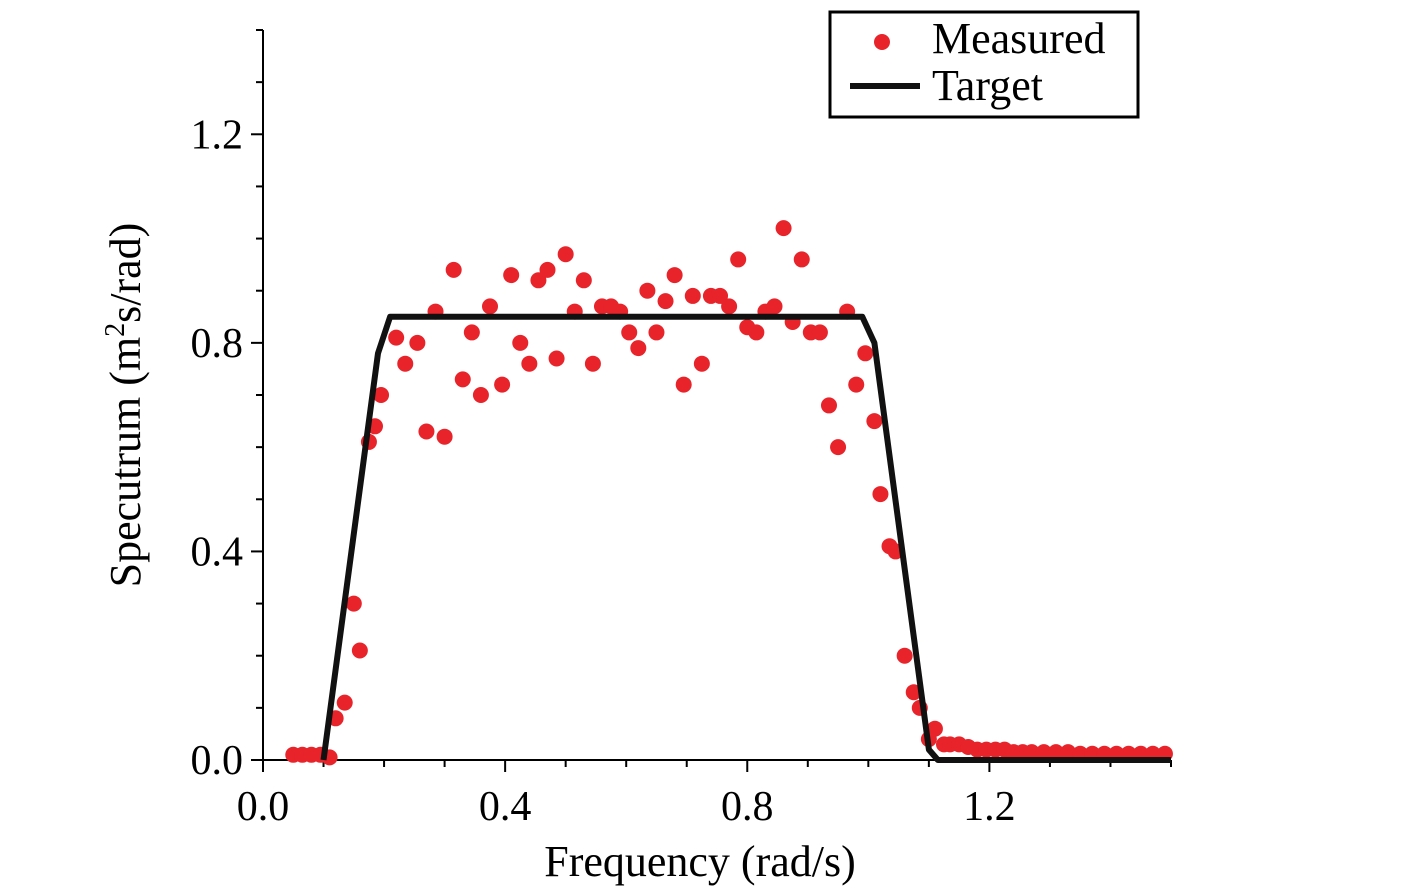 Image resolution: width=1418 pixels, height=891 pixels. Describe the element at coordinates (263, 807) in the screenshot. I see `x-tick-label: 0.0` at that location.